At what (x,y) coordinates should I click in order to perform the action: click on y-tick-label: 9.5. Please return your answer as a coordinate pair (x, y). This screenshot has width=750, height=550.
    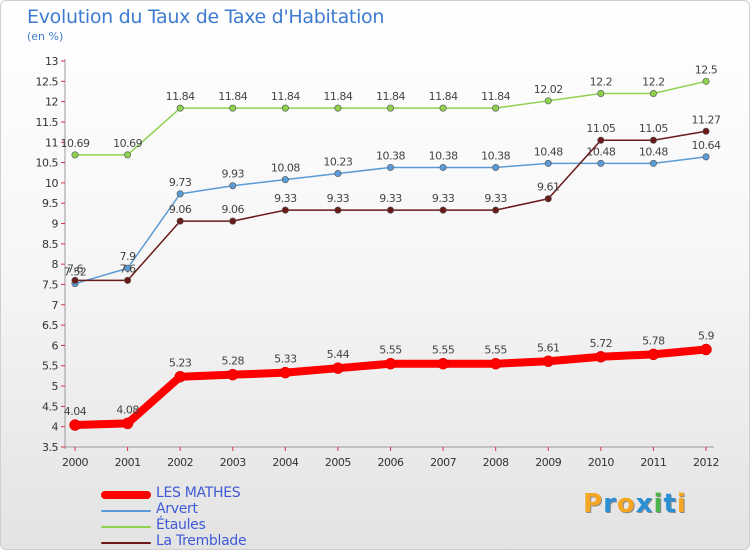
    Looking at the image, I should click on (50, 203).